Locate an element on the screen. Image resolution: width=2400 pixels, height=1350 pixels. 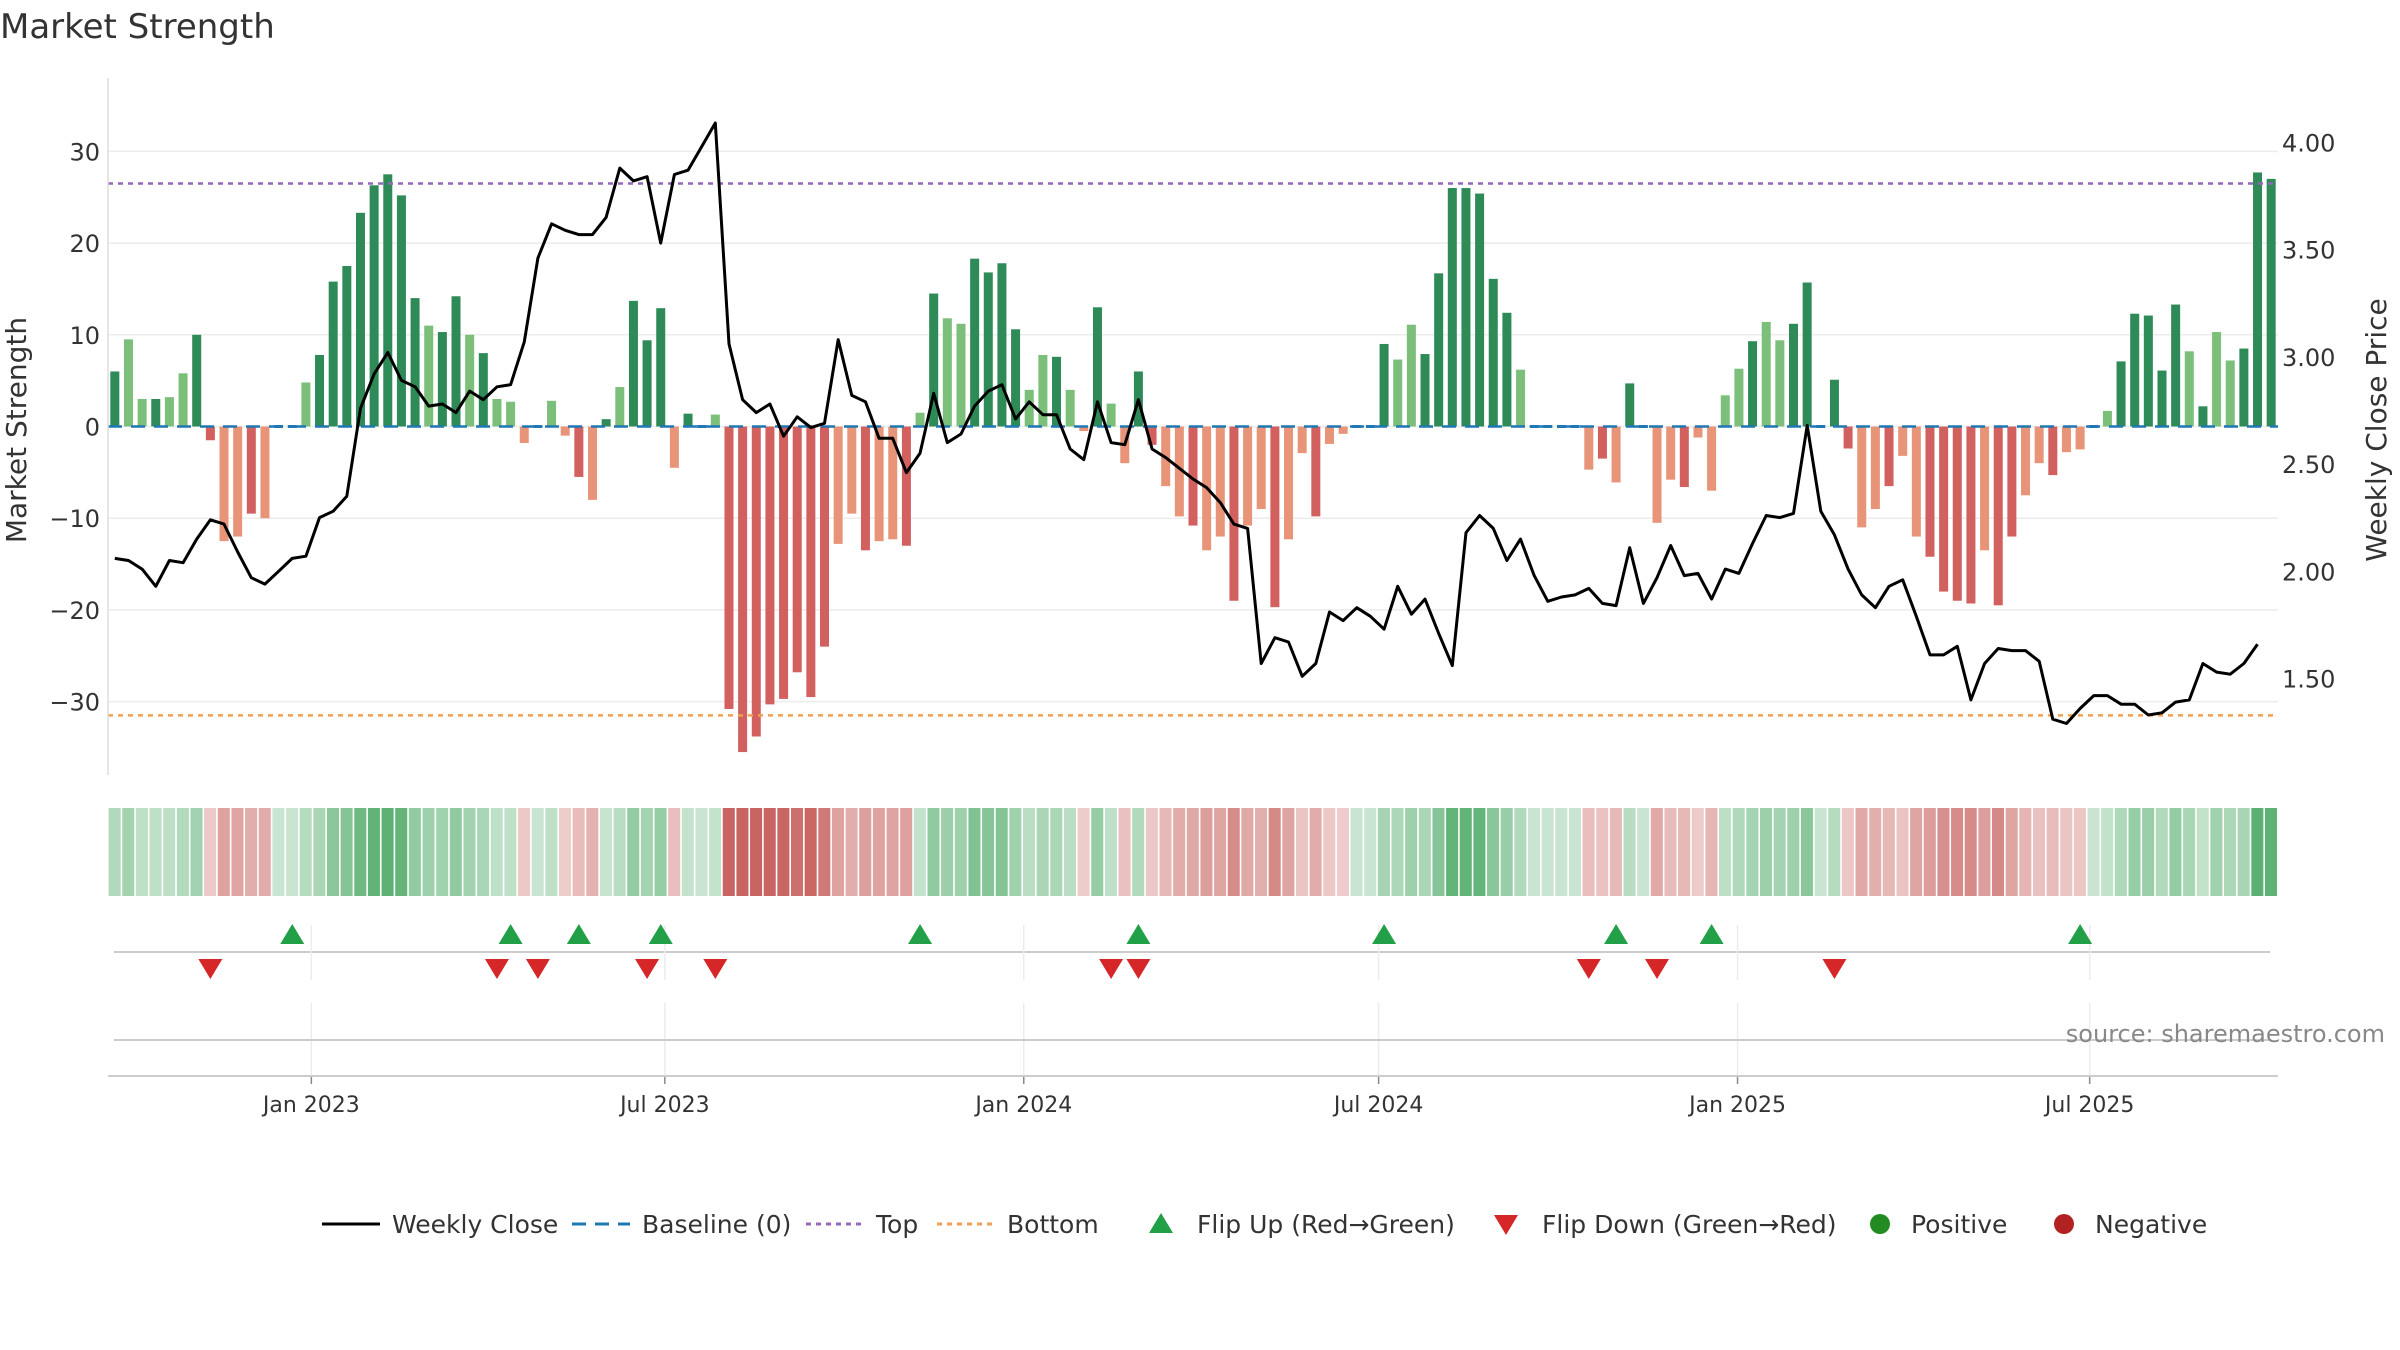
legend-item: Flip Down (Green→Red) is located at coordinates (1665, 1224).